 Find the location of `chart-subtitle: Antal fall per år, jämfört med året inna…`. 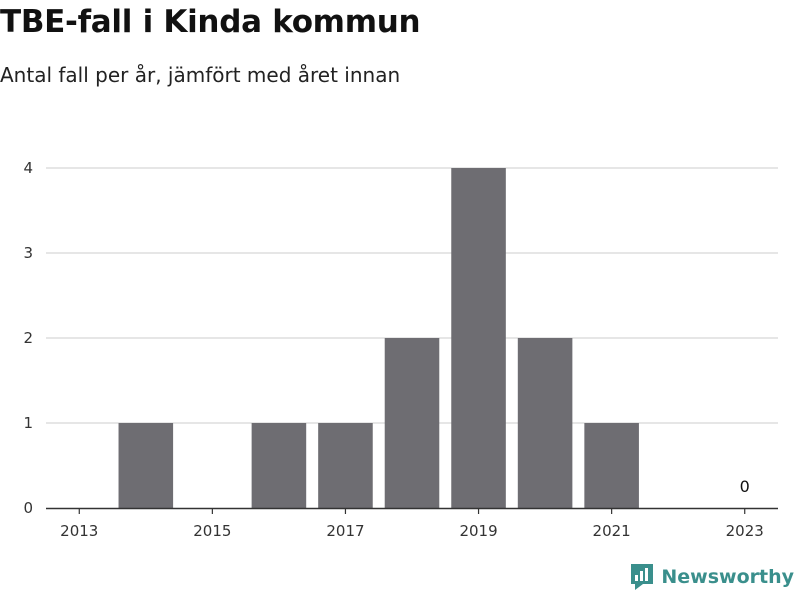

chart-subtitle: Antal fall per år, jämfört med året inna… is located at coordinates (200, 75).